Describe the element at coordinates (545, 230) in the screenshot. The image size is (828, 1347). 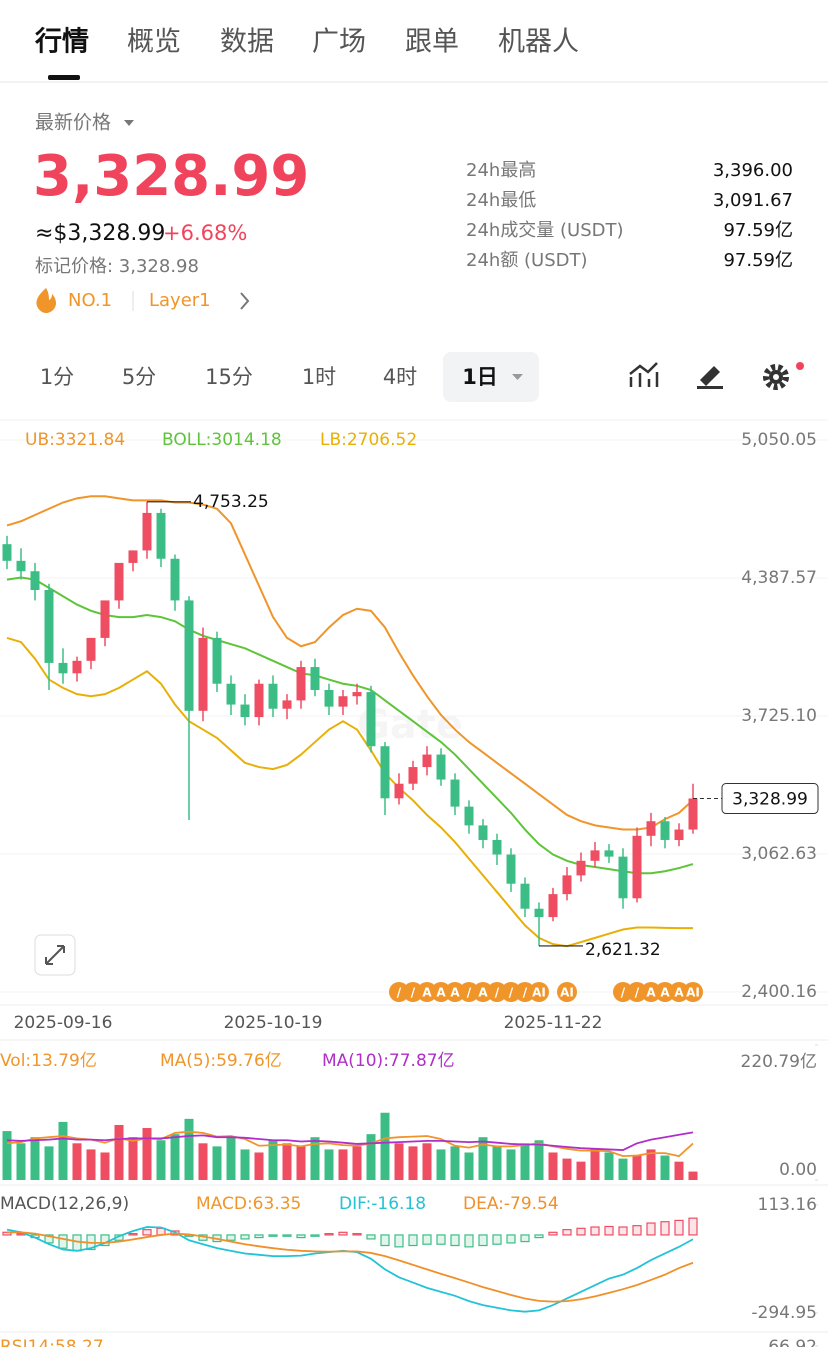
I see `stat-label: 24h成交量 (USDT)` at that location.